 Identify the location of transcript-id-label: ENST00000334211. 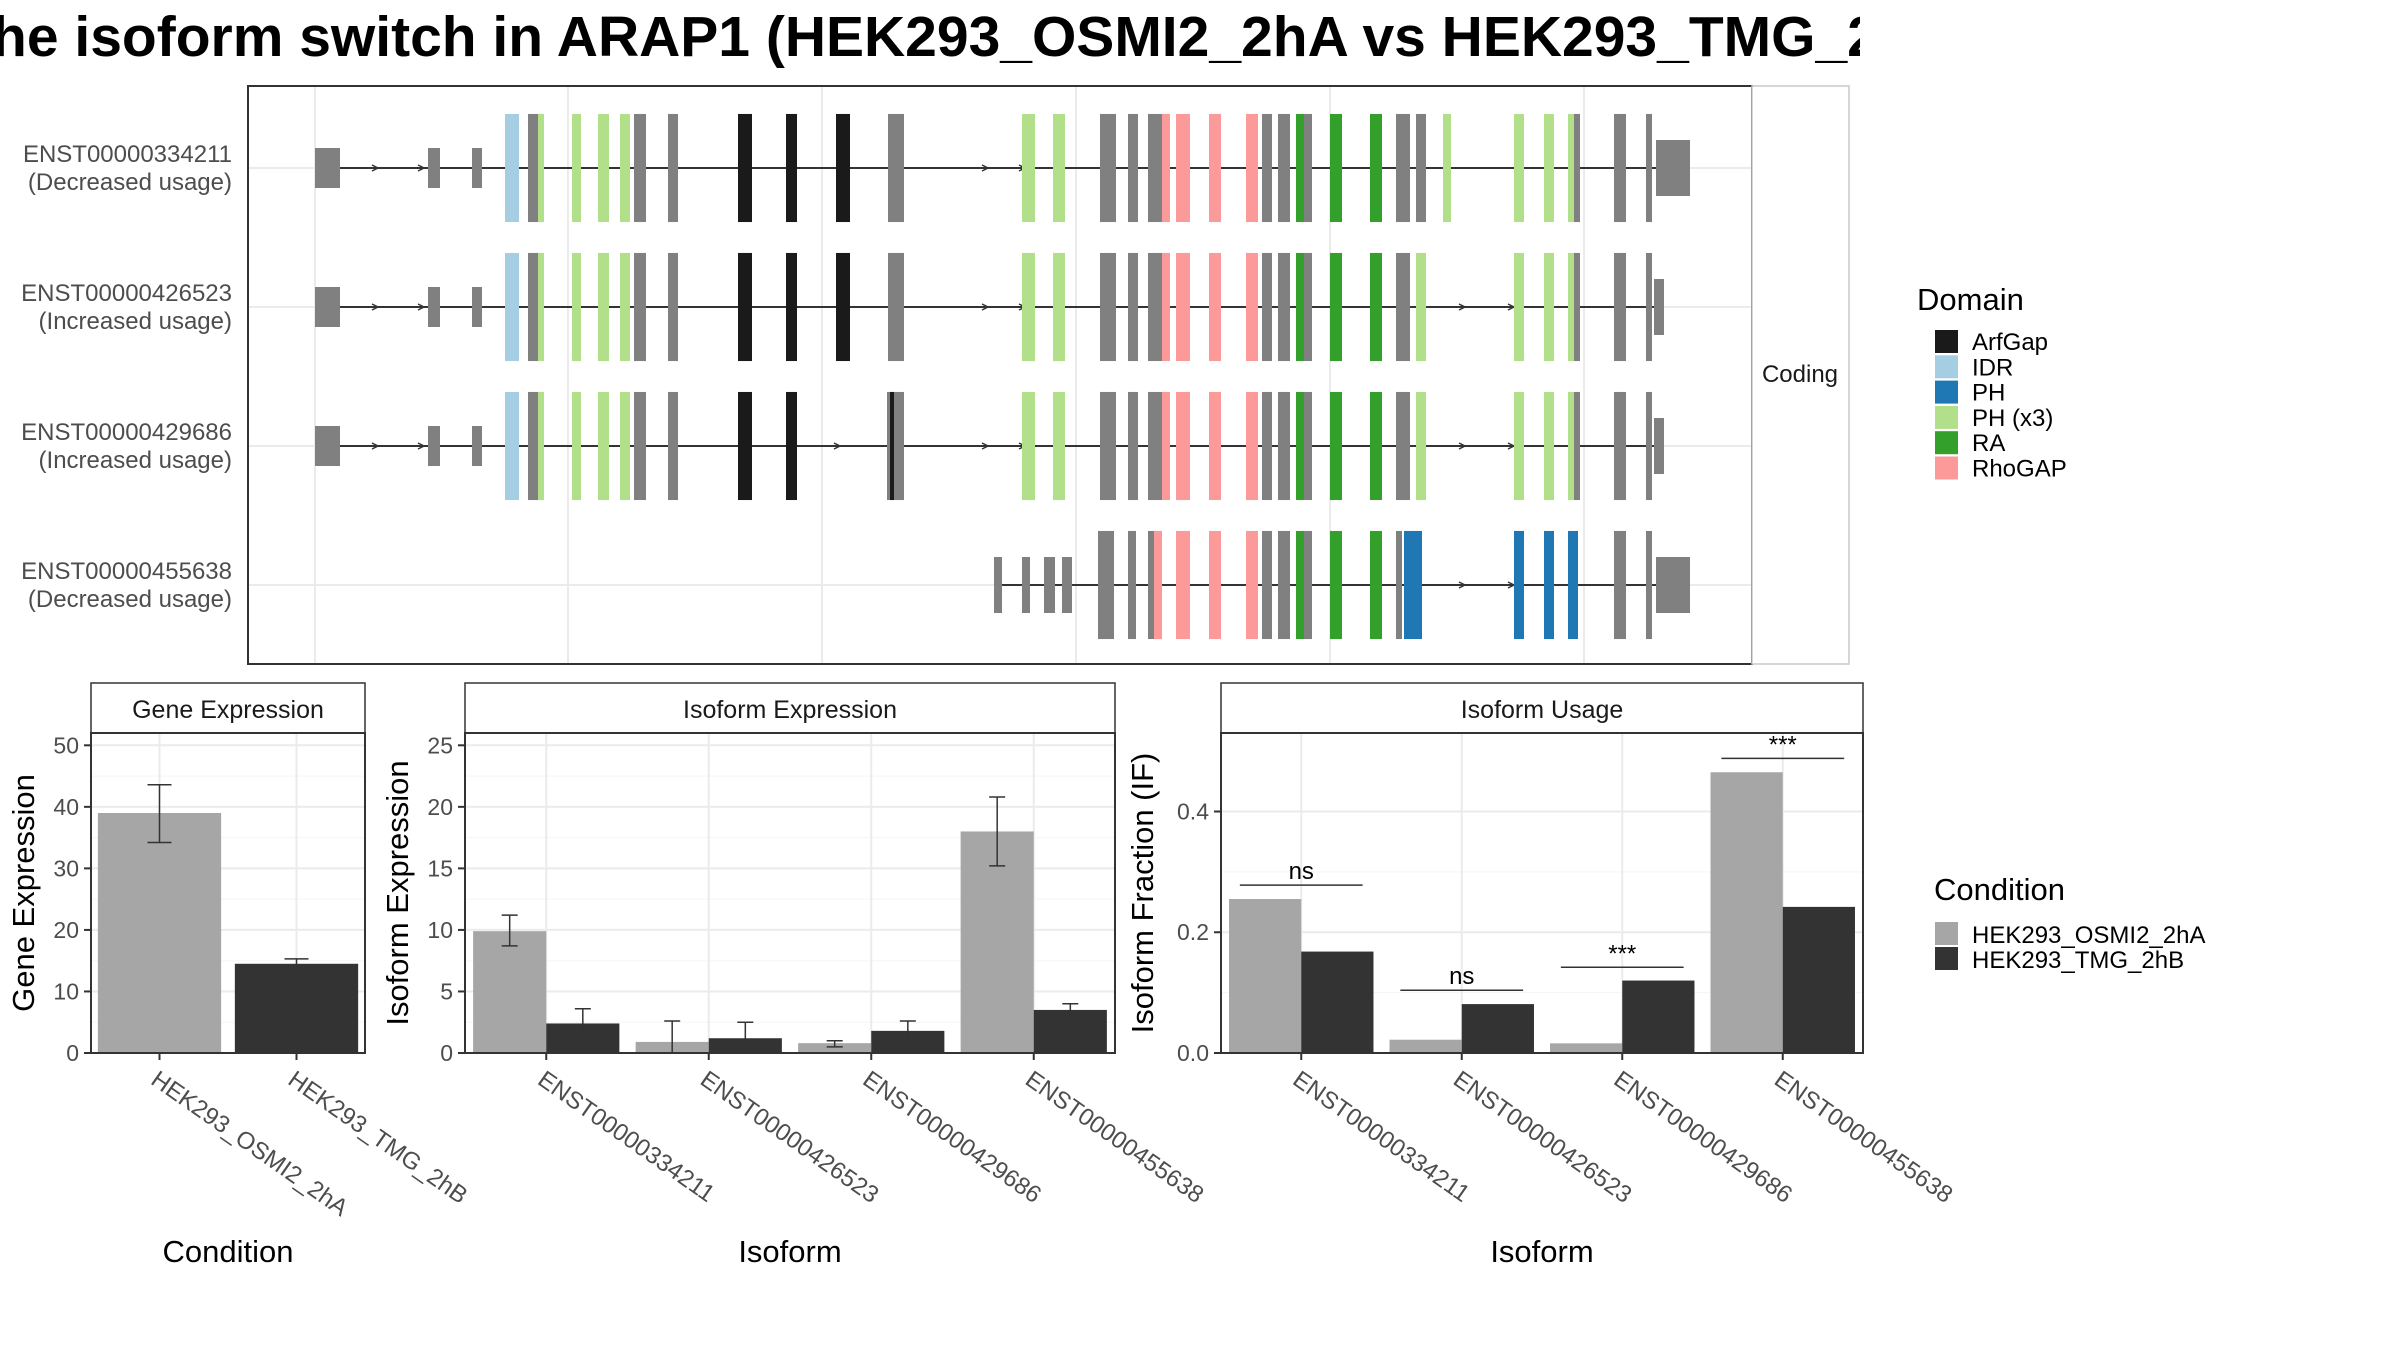
(127, 154).